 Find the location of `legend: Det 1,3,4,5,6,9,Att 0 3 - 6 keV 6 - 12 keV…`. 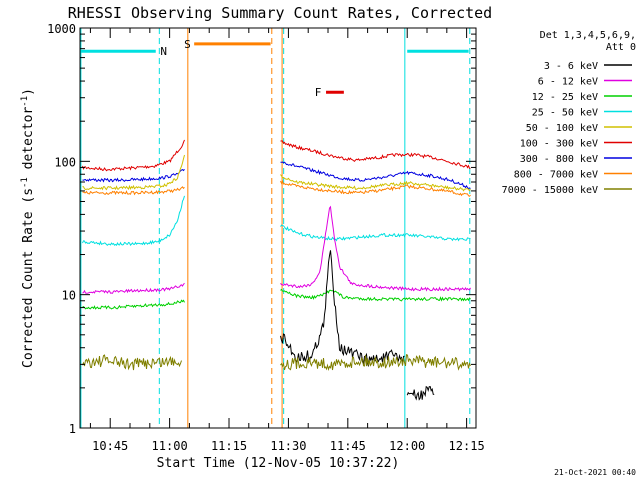

legend: Det 1,3,4,5,6,9,Att 0 3 - 6 keV 6 - 12 keV… is located at coordinates (569, 113).